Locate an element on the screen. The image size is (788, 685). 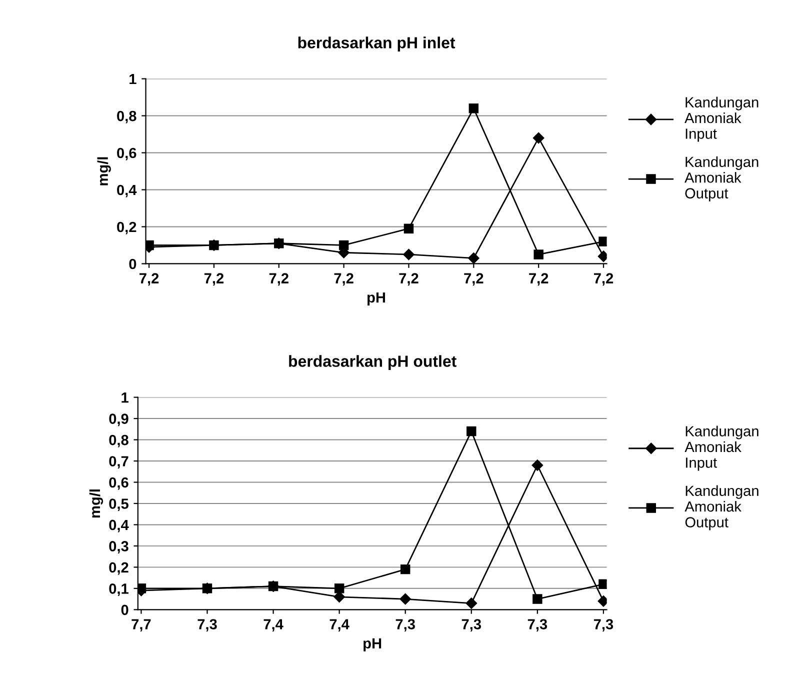
x-tick-label: 7,7 is located at coordinates (141, 625).